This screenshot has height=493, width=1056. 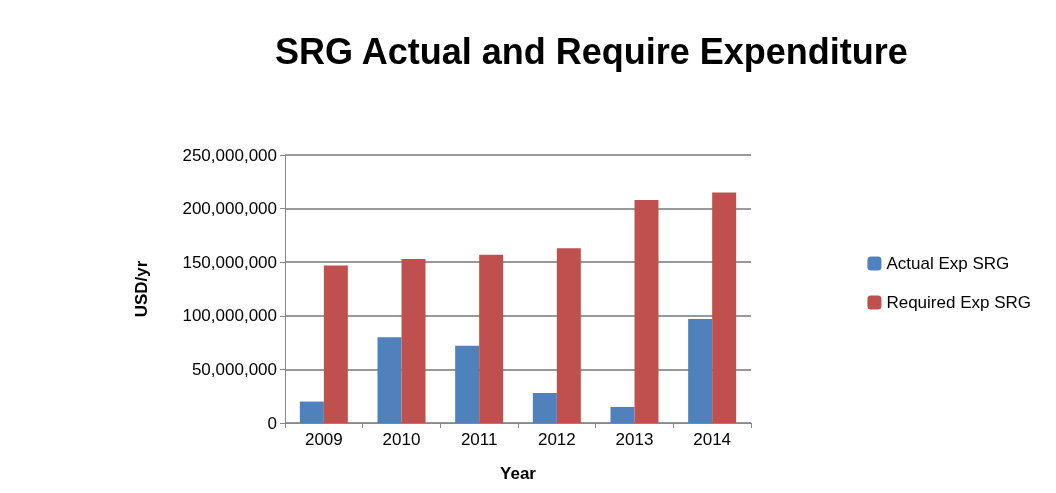 What do you see at coordinates (948, 263) in the screenshot?
I see `legend-label: Actual Exp SRG` at bounding box center [948, 263].